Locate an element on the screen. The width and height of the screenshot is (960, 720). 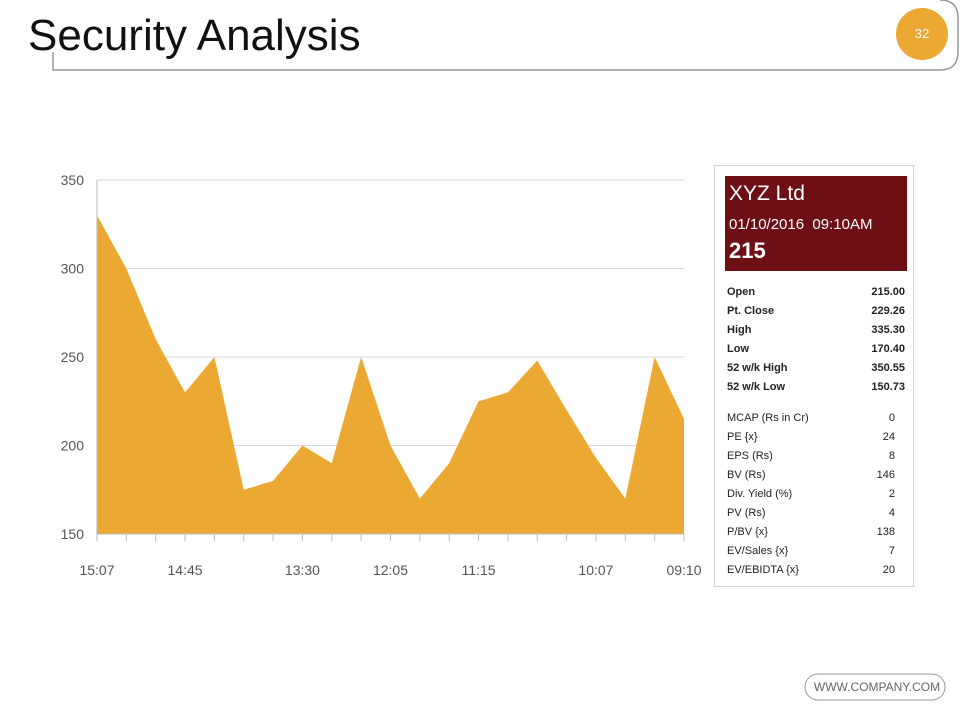
x-tick-label: 12:05 is located at coordinates (390, 570).